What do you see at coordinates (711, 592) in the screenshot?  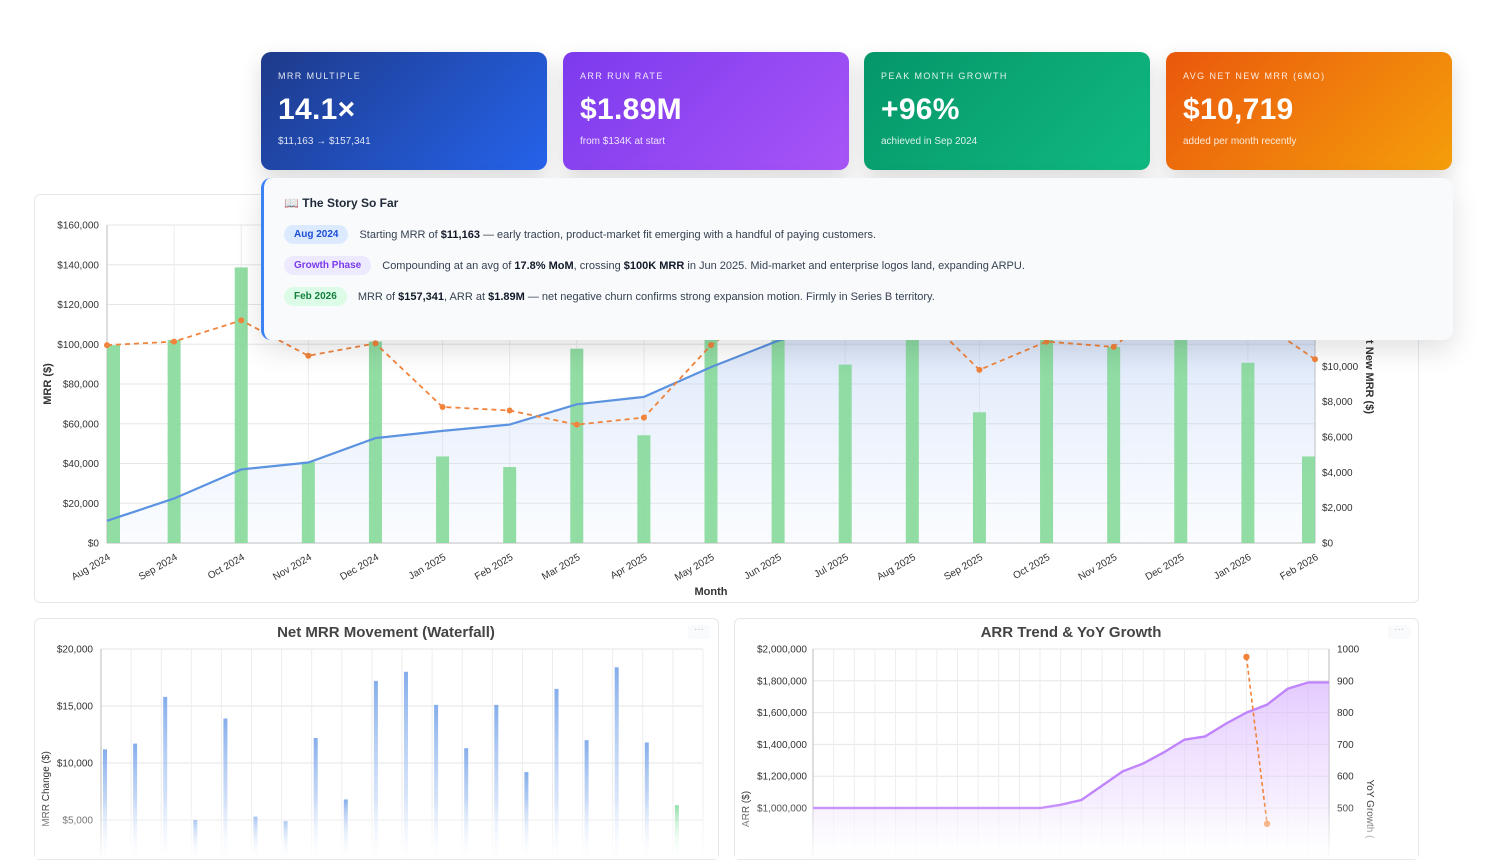 I see `x-axis-title: Month` at bounding box center [711, 592].